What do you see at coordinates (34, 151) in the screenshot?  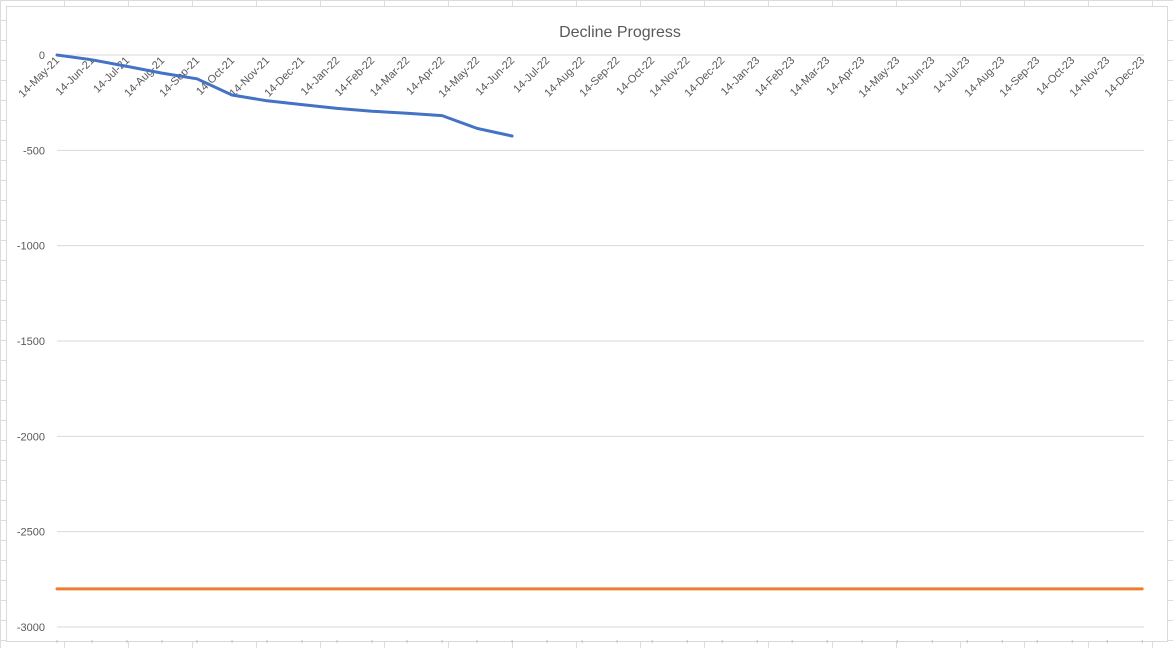 I see `y-tick-label: -500` at bounding box center [34, 151].